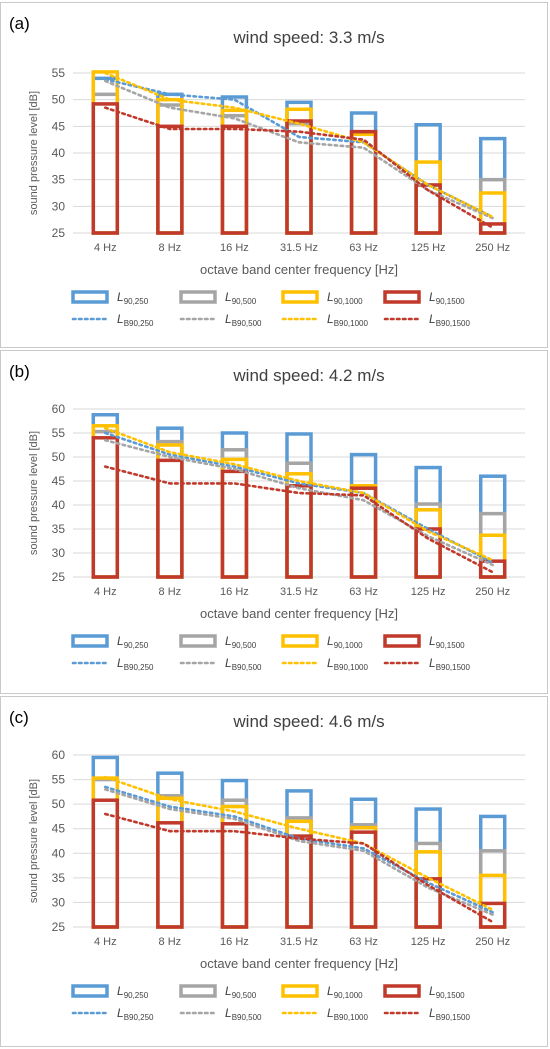 The image size is (550, 1049). I want to click on panel-label-c: (c), so click(19, 717).